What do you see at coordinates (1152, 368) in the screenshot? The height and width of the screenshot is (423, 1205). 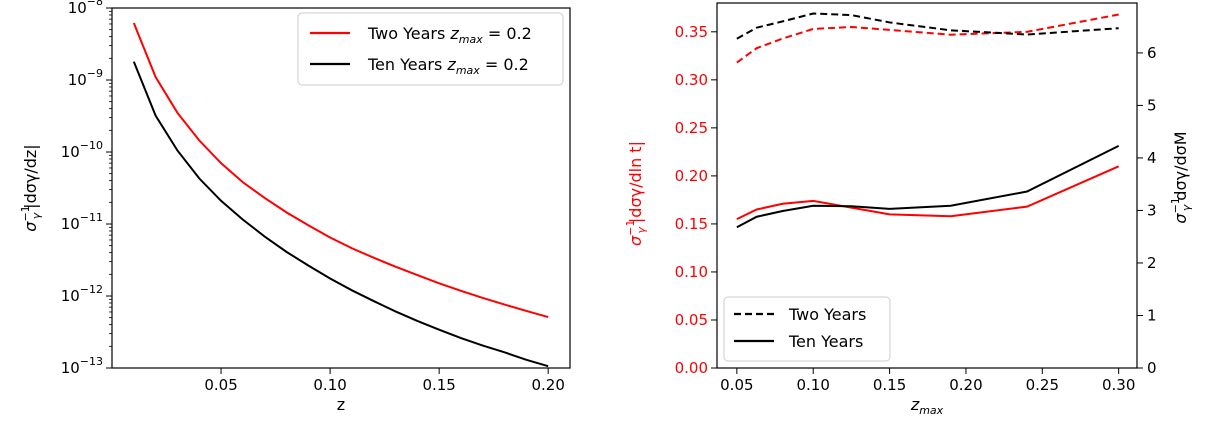 I see `right-right-y-tick-label: 0` at bounding box center [1152, 368].